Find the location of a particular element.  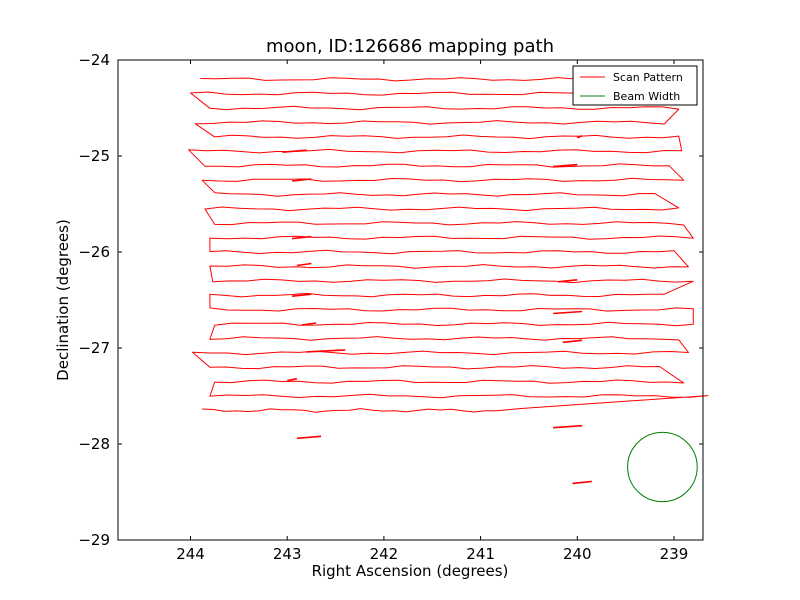

y-tick-label-0: −24 is located at coordinates (94, 60).